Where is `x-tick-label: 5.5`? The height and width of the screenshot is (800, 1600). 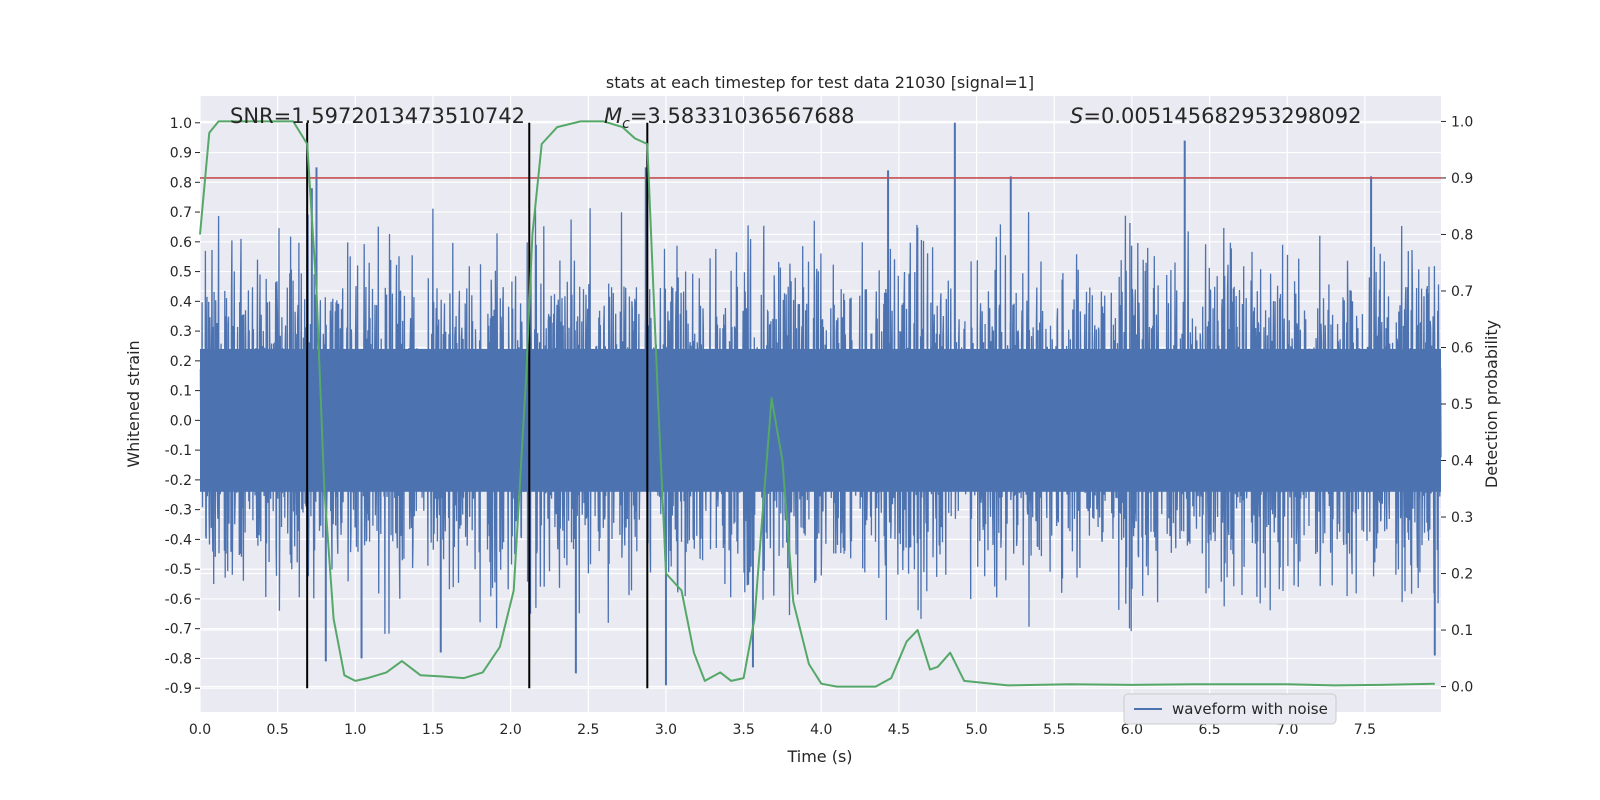
x-tick-label: 5.5 is located at coordinates (1054, 730).